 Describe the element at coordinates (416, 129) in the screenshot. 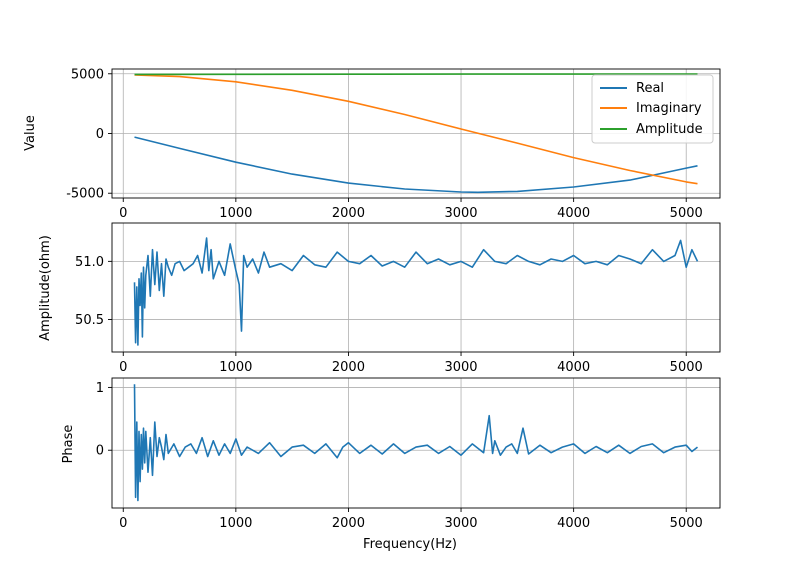

I see `series-line-imaginary` at that location.